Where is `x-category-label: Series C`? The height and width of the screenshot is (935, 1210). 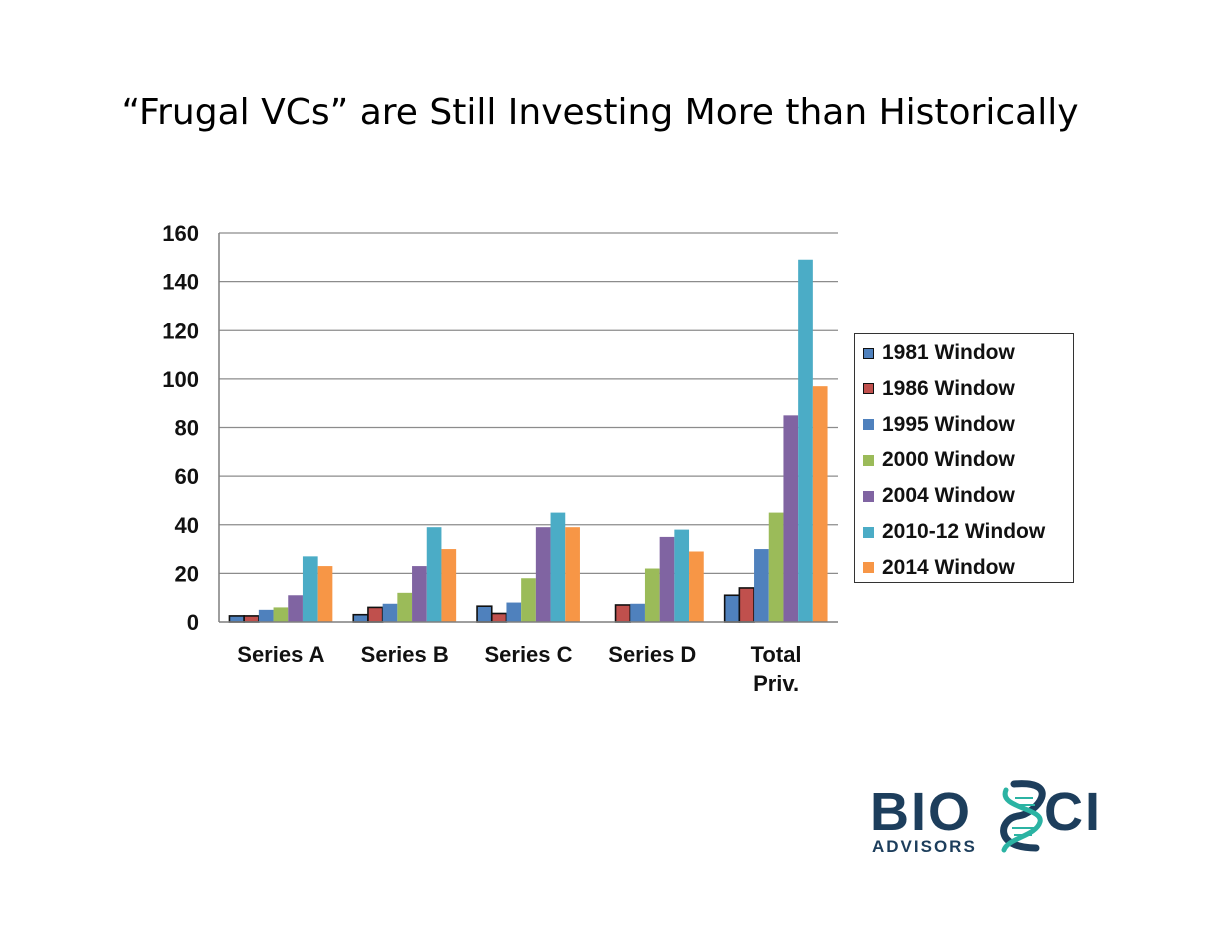
x-category-label: Series C is located at coordinates (528, 654).